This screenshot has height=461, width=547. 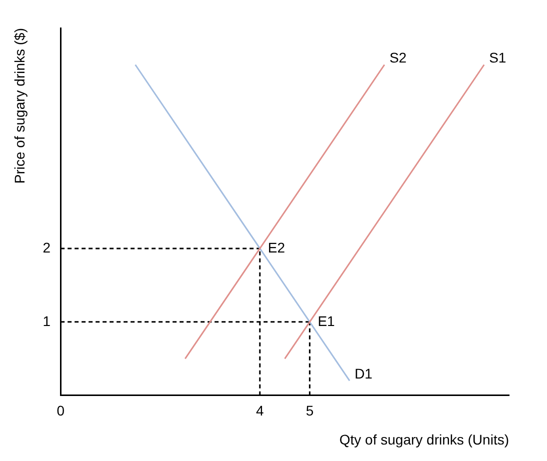 I want to click on x-tick-label: 0, so click(x=60, y=410).